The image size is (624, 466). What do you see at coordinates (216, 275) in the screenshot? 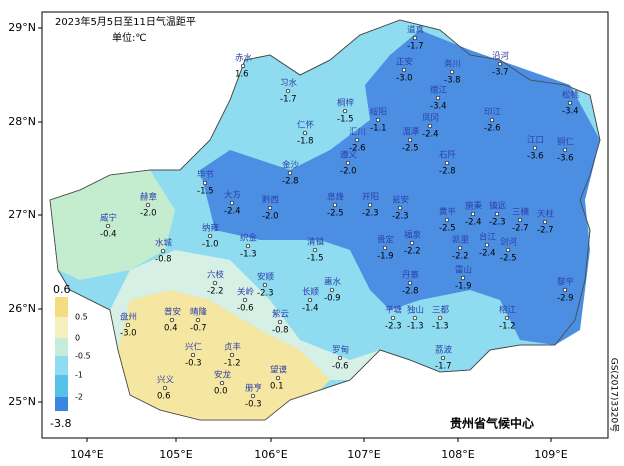
I see `station-name: 六枝` at bounding box center [216, 275].